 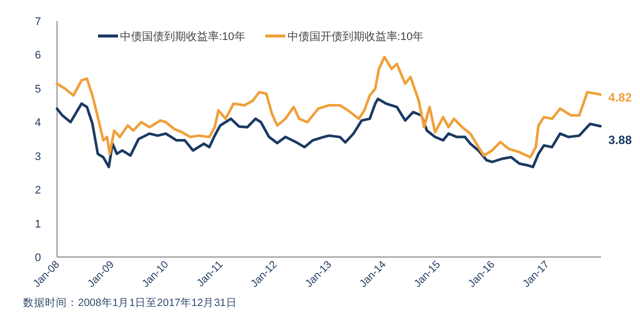 I want to click on ytick: 5, so click(x=37, y=89).